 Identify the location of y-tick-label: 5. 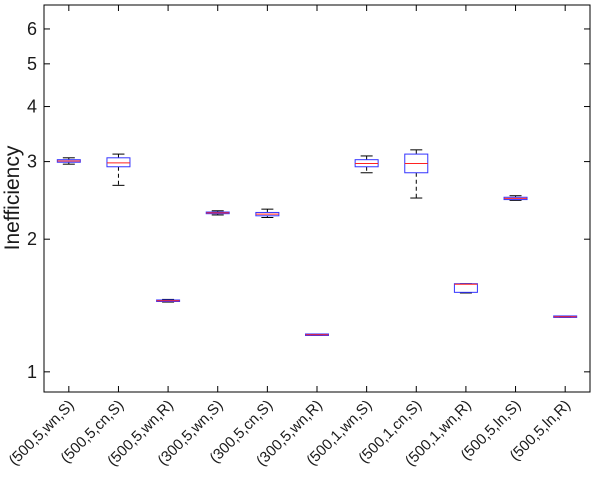
(32, 64).